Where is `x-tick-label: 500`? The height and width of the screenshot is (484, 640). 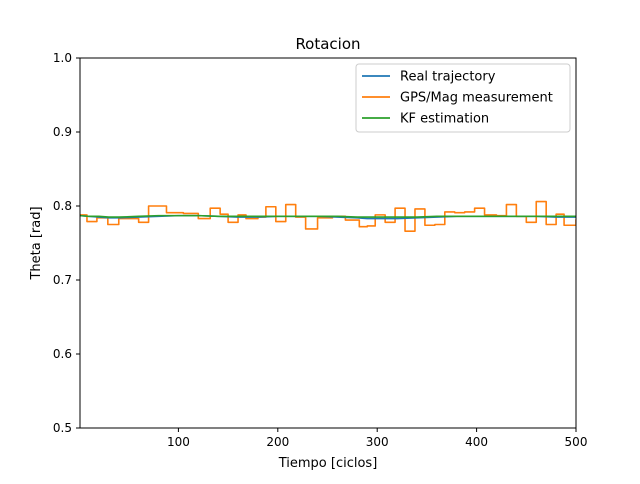 x-tick-label: 500 is located at coordinates (576, 442).